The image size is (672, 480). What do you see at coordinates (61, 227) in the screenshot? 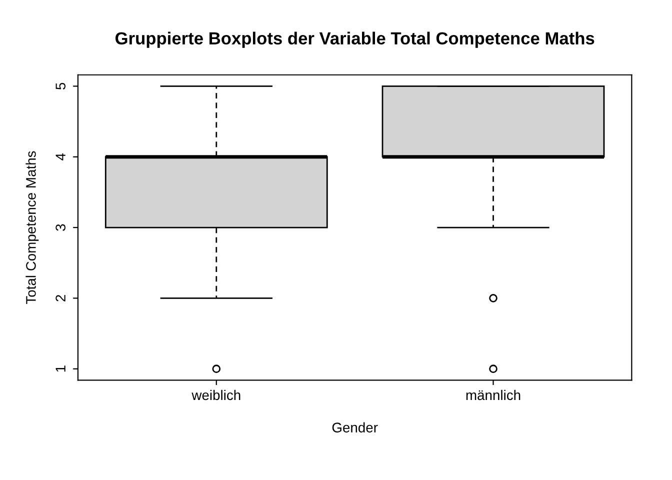
I see `y-tick-label: 3` at bounding box center [61, 227].